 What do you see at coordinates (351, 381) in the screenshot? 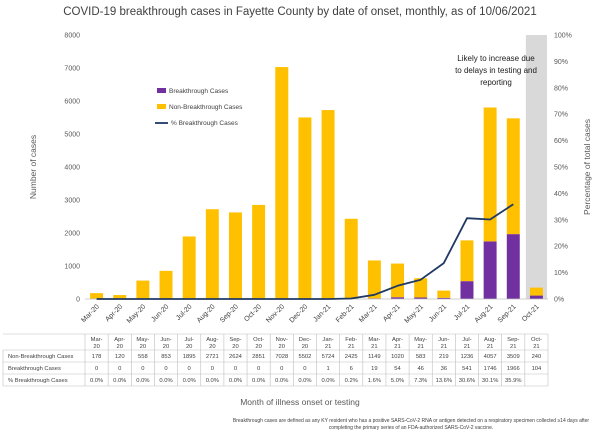
I see `table-cell-percent-Feb-21: 0.2%` at bounding box center [351, 381].